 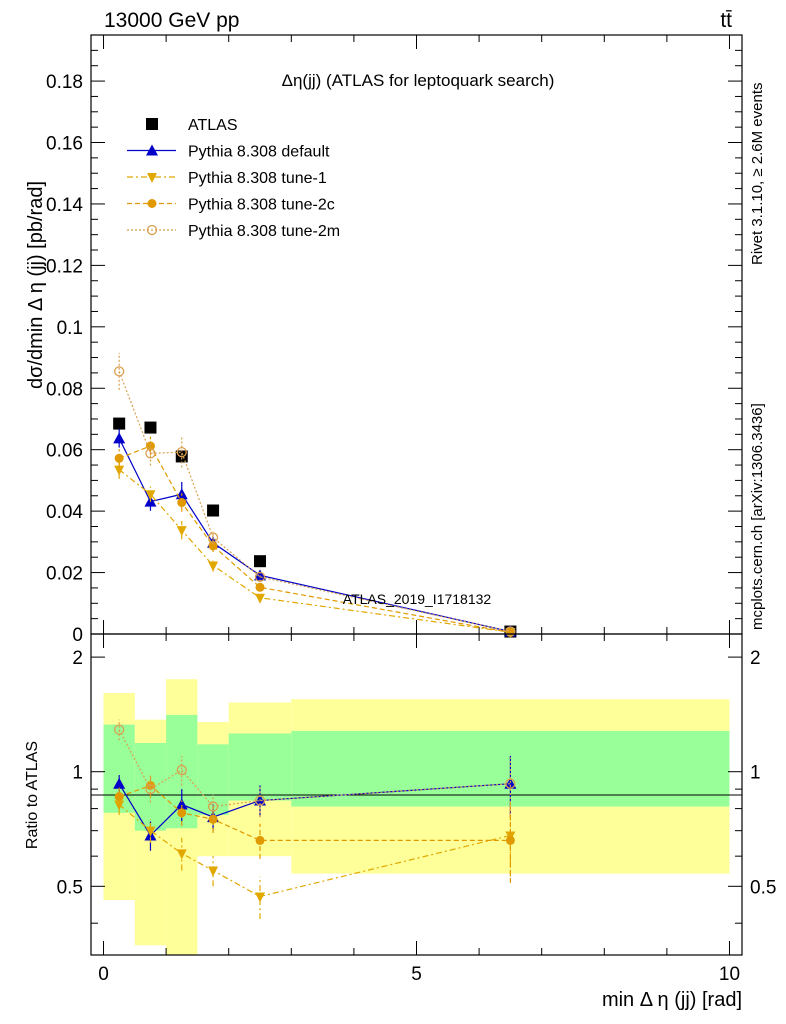 What do you see at coordinates (755, 658) in the screenshot?
I see `ratio-y-tick-label-right: 2` at bounding box center [755, 658].